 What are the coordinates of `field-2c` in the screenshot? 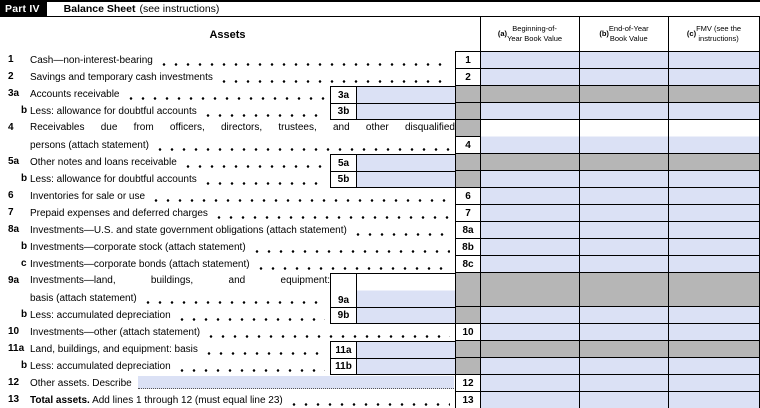 It's located at (714, 77).